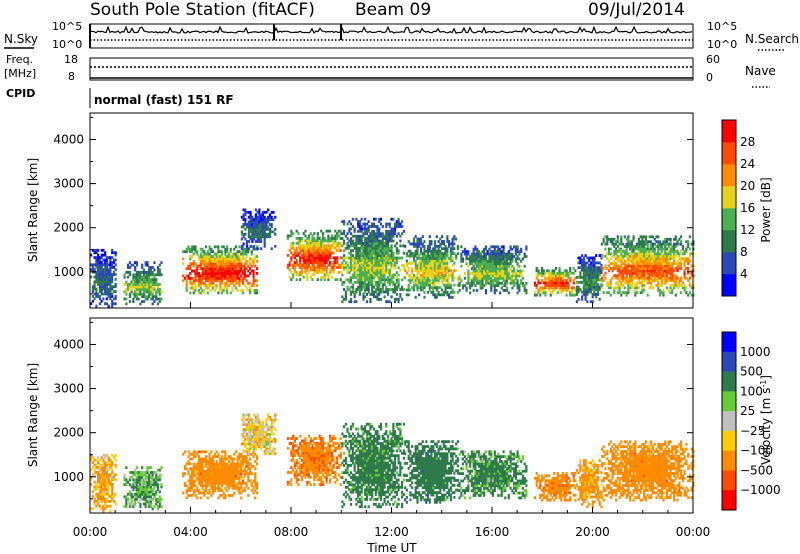  Describe the element at coordinates (68, 272) in the screenshot. I see `y-tick-label: 1000` at that location.